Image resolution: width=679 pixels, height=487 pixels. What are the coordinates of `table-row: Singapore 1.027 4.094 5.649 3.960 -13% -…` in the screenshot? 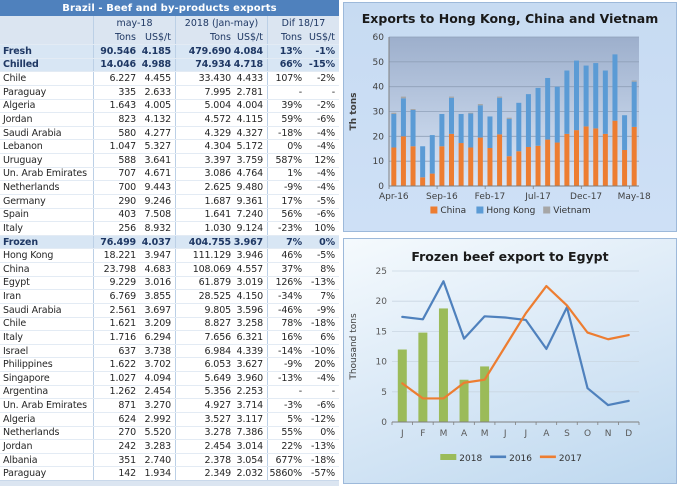 It's located at (169, 378).